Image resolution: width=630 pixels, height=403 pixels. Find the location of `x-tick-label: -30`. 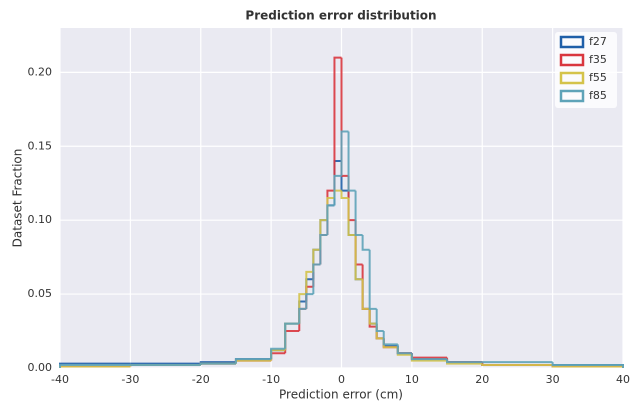

x-tick-label: -30 is located at coordinates (130, 379).